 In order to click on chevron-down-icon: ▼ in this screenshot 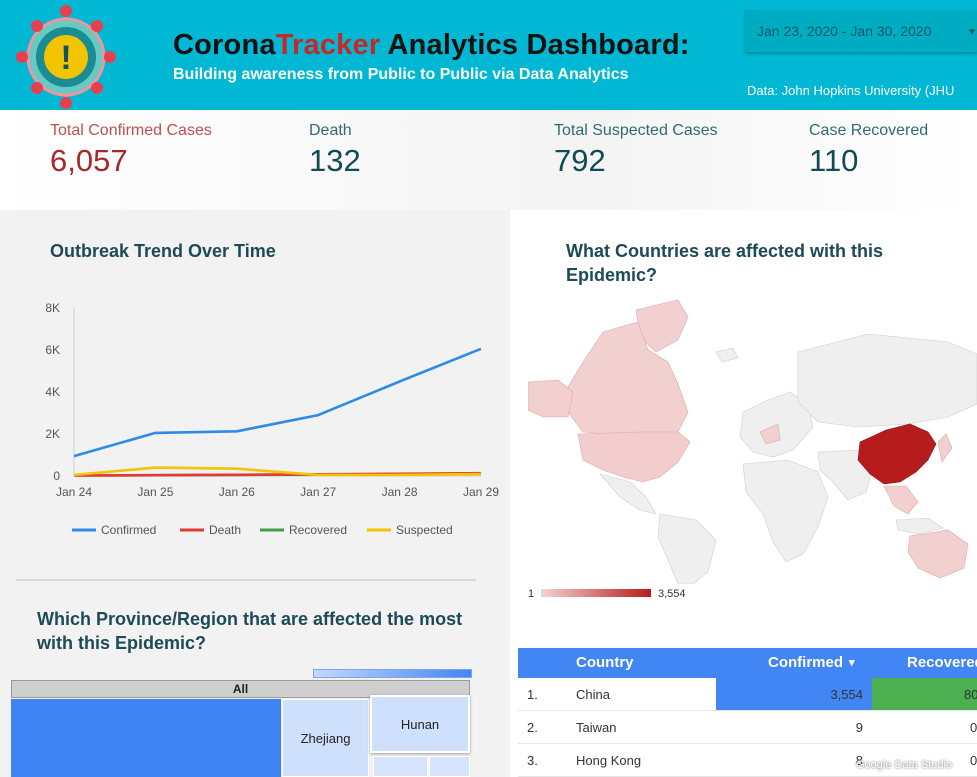, I will do `click(972, 32)`.